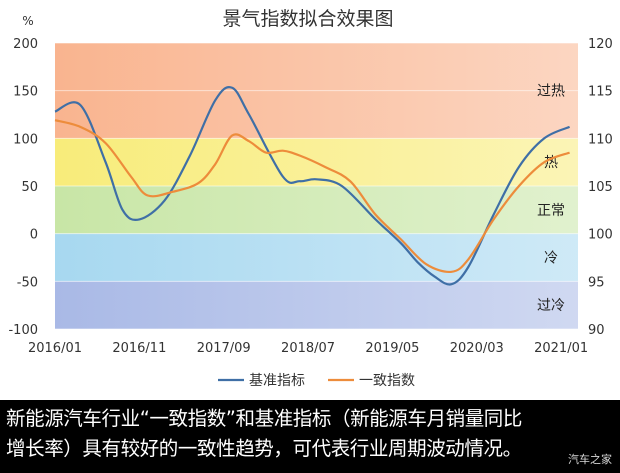 This screenshot has height=473, width=620. What do you see at coordinates (551, 259) in the screenshot?
I see `band-label: 冷` at bounding box center [551, 259].